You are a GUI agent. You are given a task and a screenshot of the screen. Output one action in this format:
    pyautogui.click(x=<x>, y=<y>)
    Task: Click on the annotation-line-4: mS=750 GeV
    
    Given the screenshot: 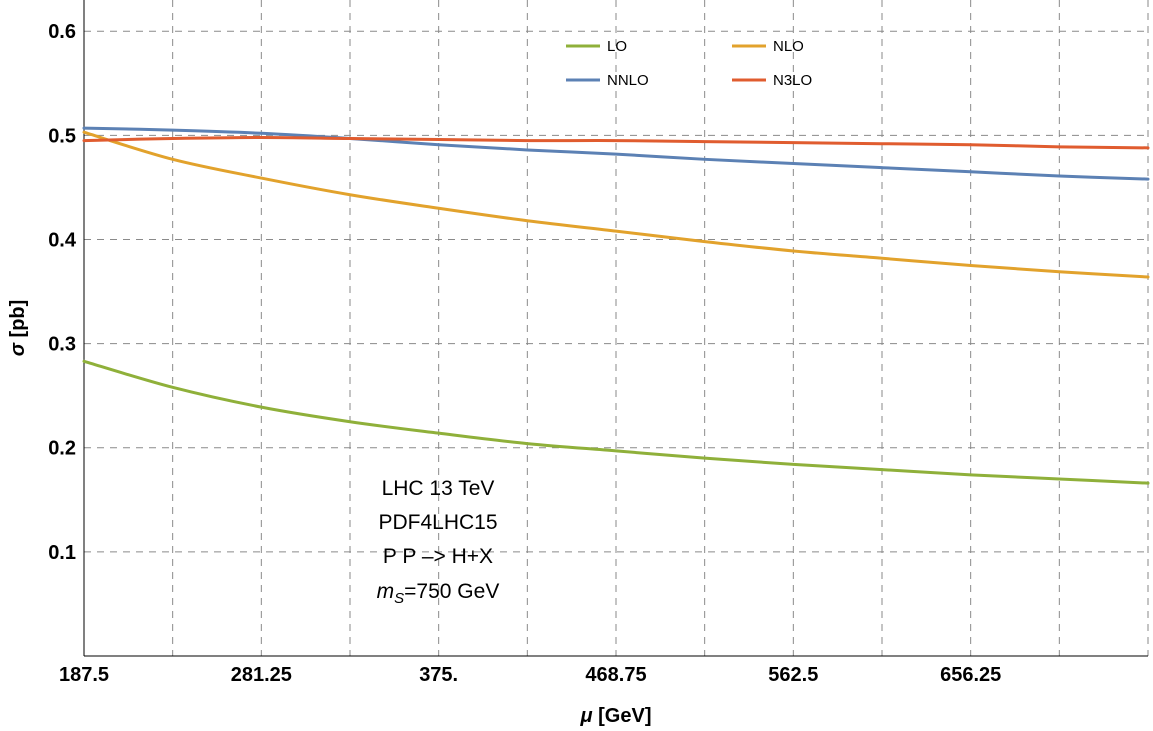 What is the action you would take?
    pyautogui.click(x=438, y=593)
    